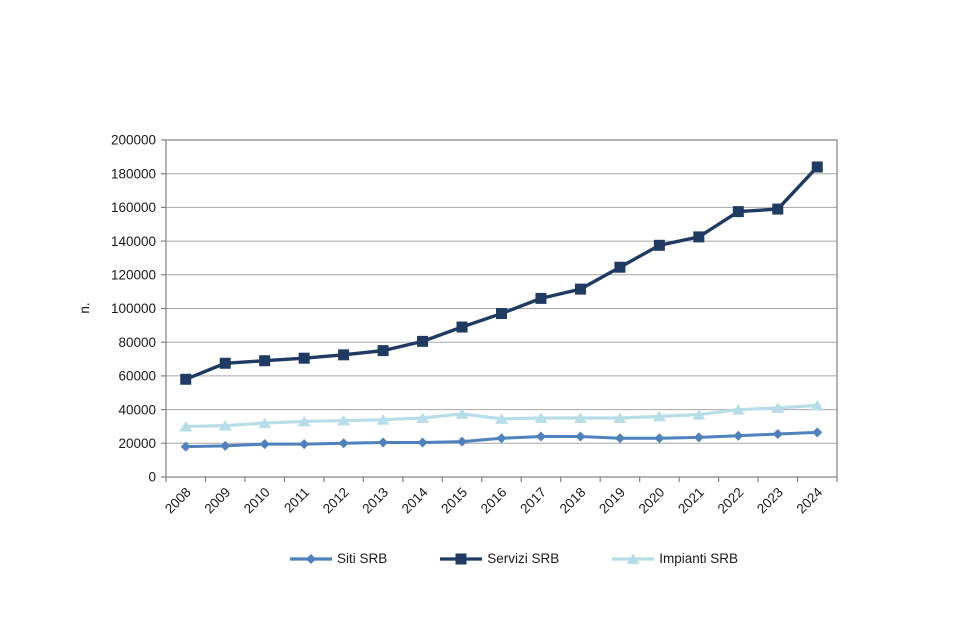 The image size is (977, 638). I want to click on svg-text: 2013, so click(375, 501).